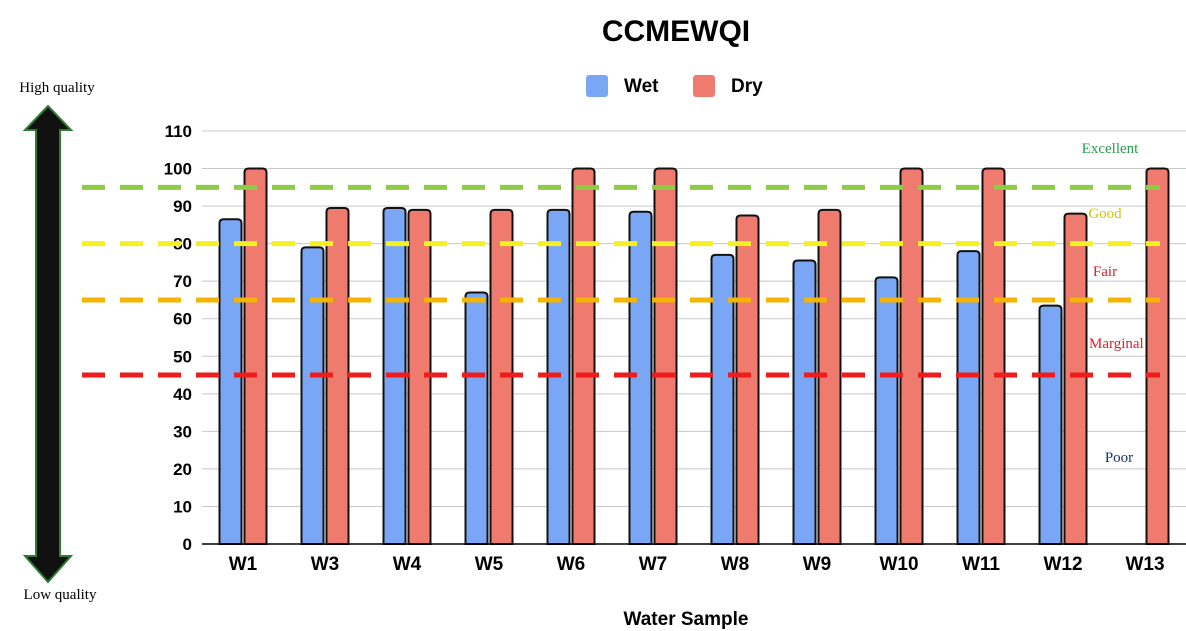 This screenshot has height=631, width=1186. Describe the element at coordinates (747, 86) in the screenshot. I see `legend-label-dry: Dry` at that location.